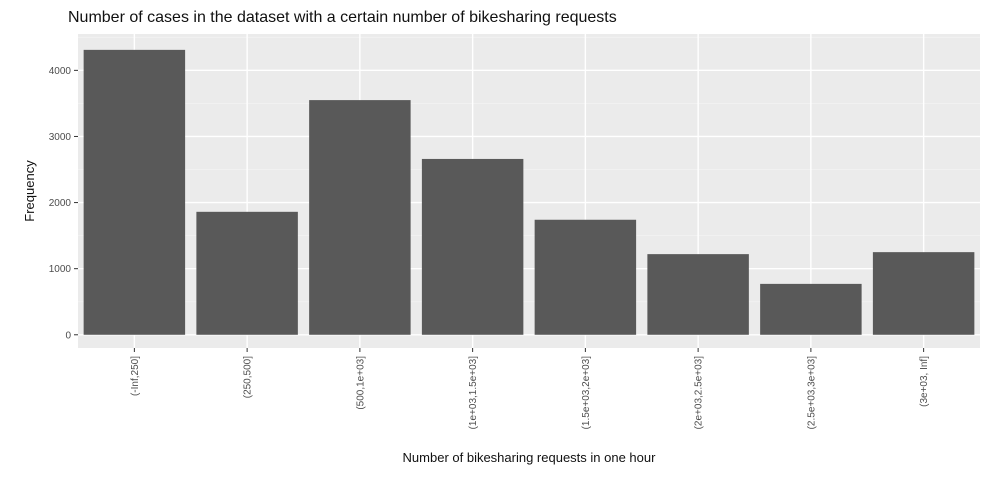 The width and height of the screenshot is (1006, 477). Describe the element at coordinates (29, 191) in the screenshot. I see `y-axis-title: Frequency` at that location.